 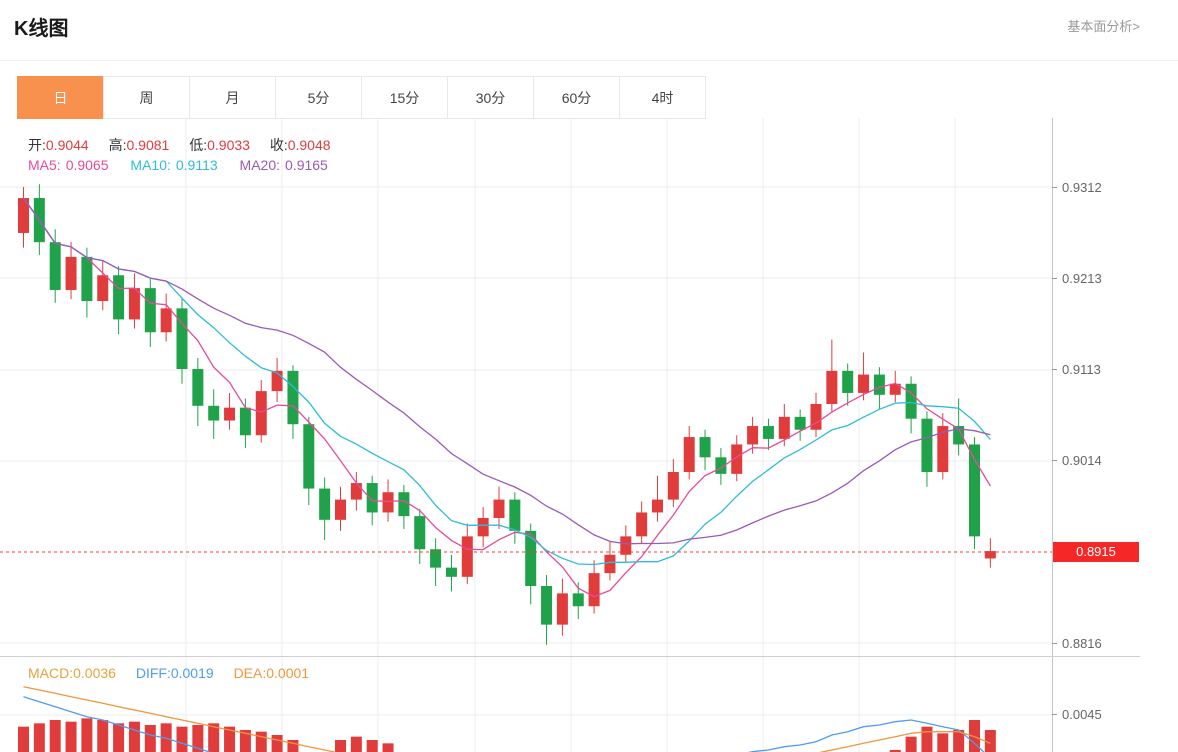 I want to click on tab-month: 月, so click(x=232, y=97).